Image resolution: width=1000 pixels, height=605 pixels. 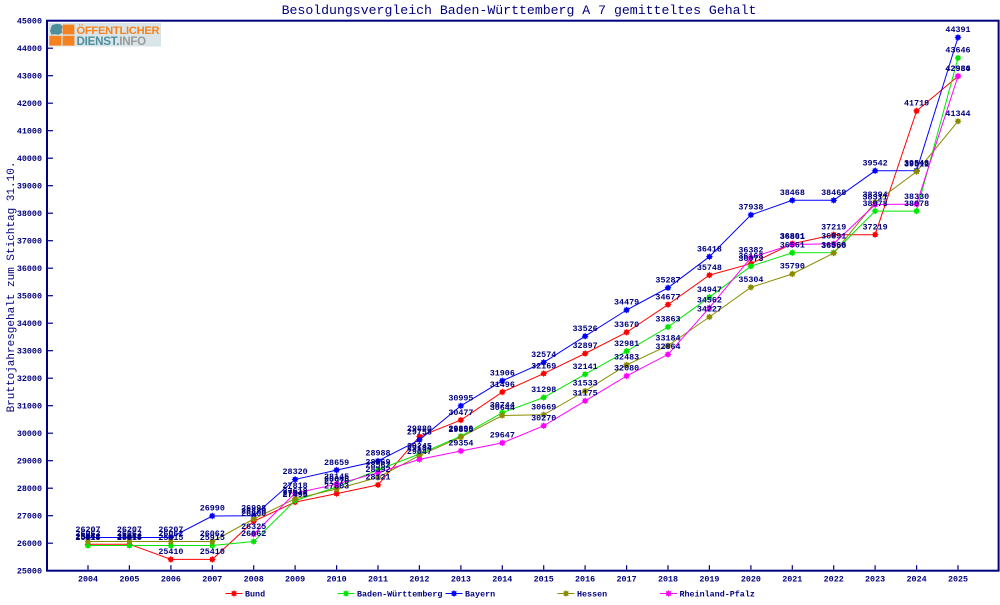 What do you see at coordinates (668, 580) in the screenshot?
I see `svg-text: 2018` at bounding box center [668, 580].